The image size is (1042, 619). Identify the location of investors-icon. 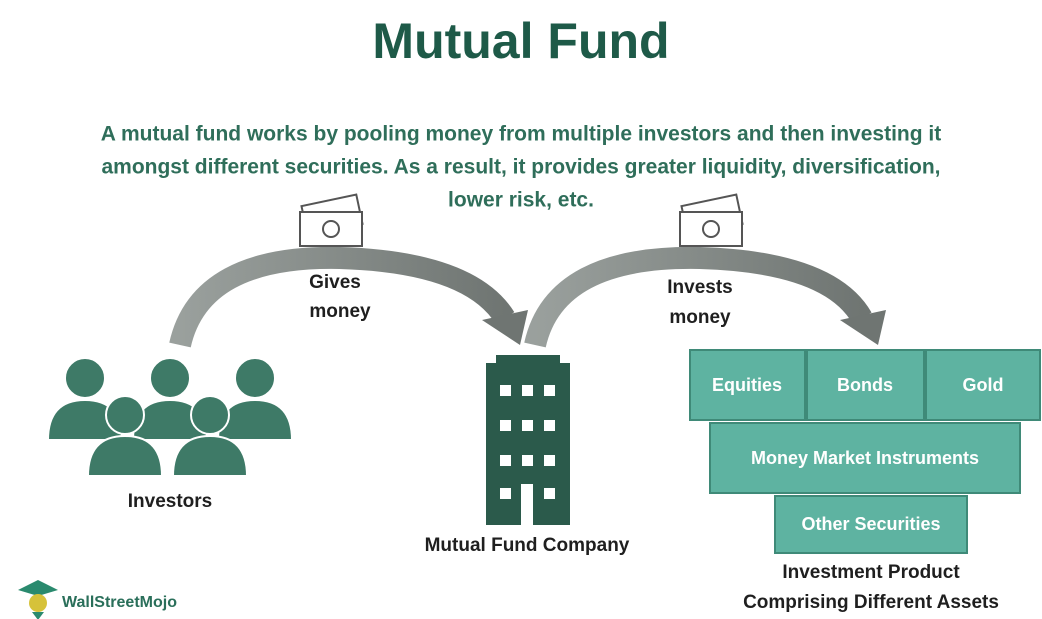
(170, 417).